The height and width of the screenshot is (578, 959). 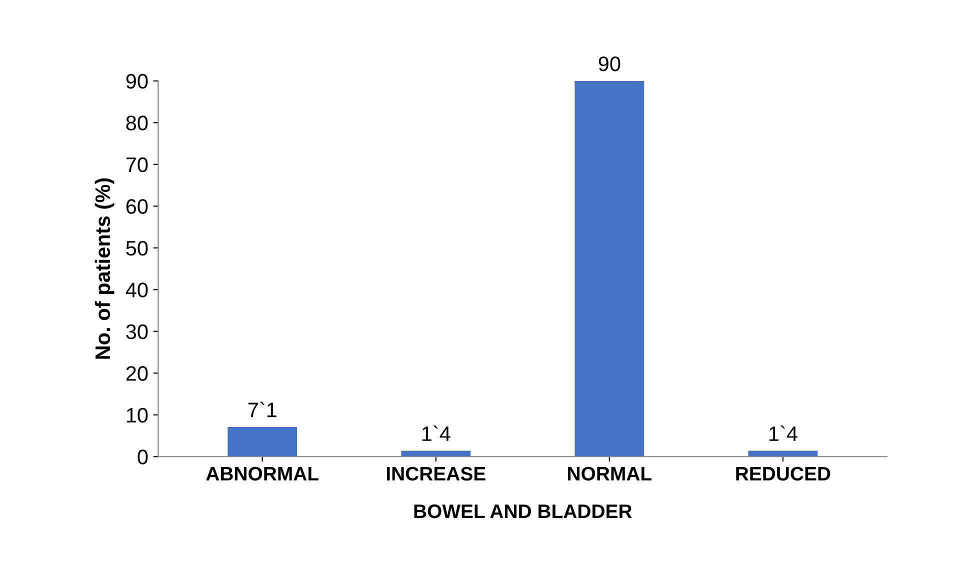 What do you see at coordinates (610, 473) in the screenshot?
I see `x-tick-label: NORMAL` at bounding box center [610, 473].